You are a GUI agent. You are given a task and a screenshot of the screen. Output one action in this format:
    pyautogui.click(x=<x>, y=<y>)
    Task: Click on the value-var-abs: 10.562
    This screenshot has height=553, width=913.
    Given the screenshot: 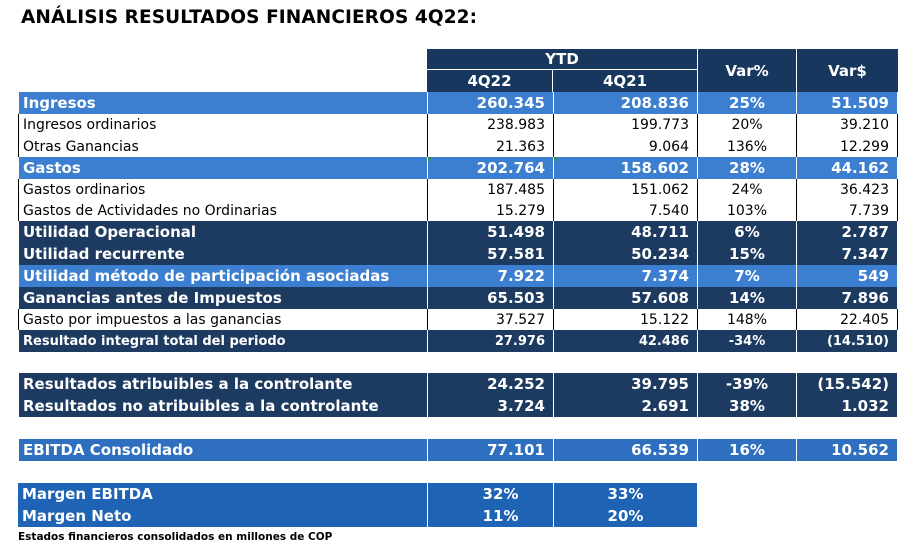 What is the action you would take?
    pyautogui.click(x=847, y=450)
    